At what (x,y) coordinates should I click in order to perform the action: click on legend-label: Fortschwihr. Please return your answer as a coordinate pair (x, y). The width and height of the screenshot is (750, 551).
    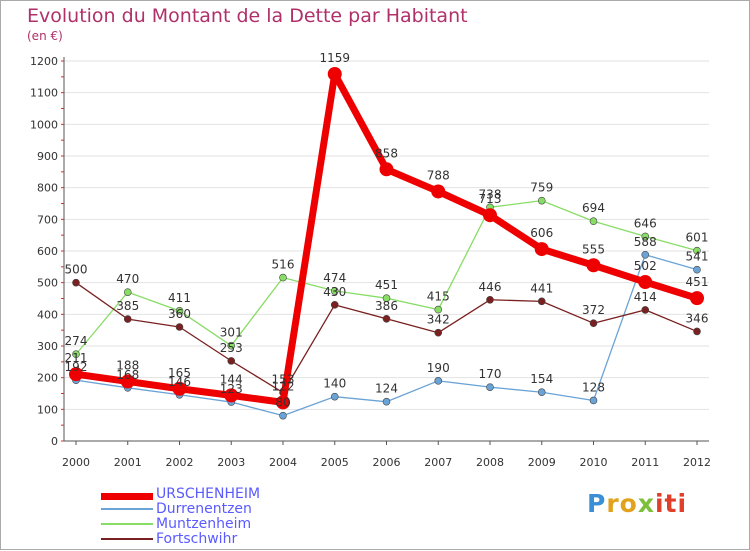
    Looking at the image, I should click on (197, 539).